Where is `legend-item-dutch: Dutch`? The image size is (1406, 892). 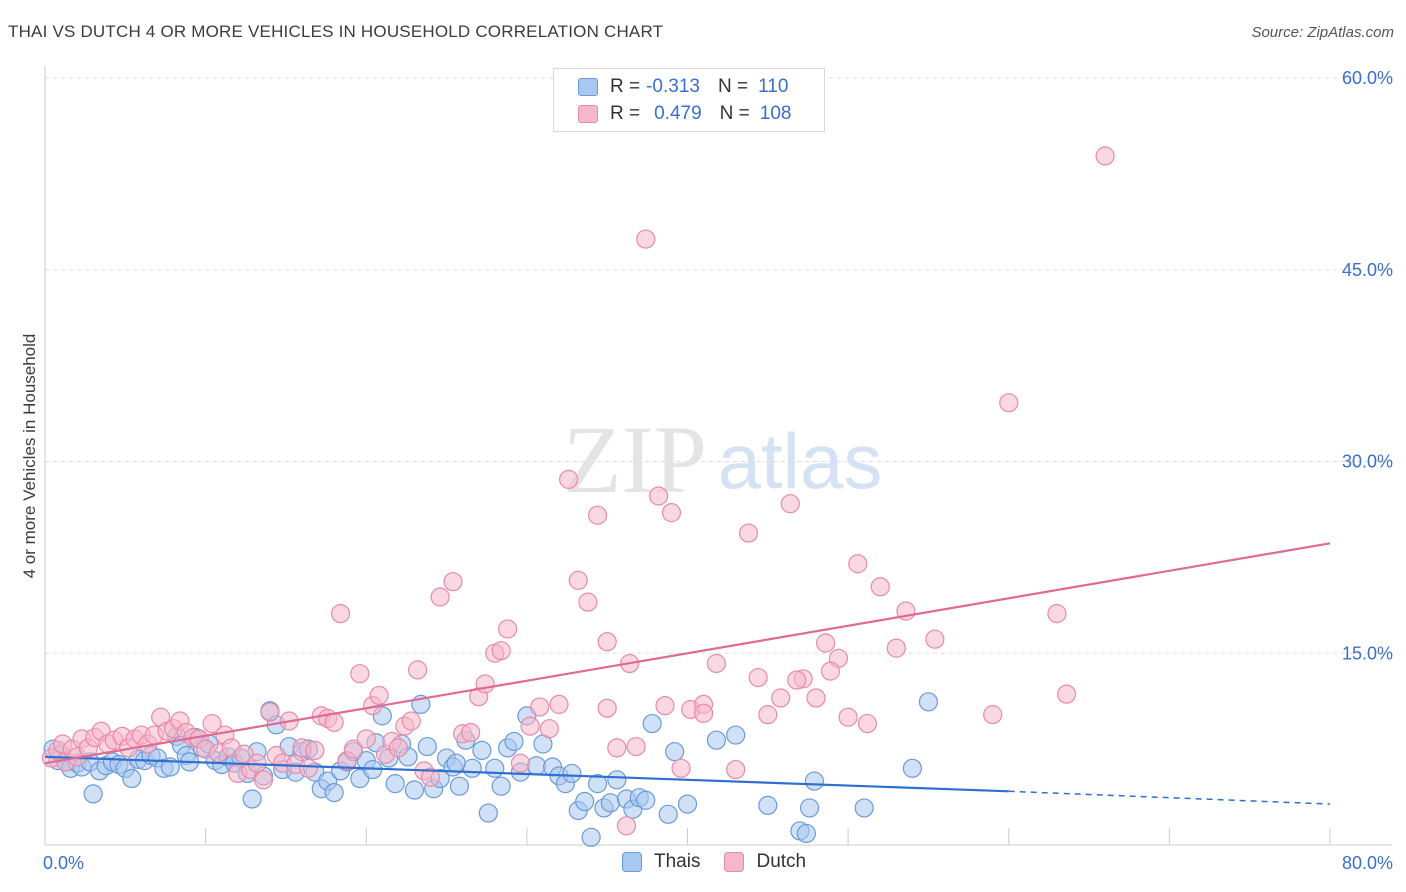
legend-item-dutch: Dutch is located at coordinates (765, 862).